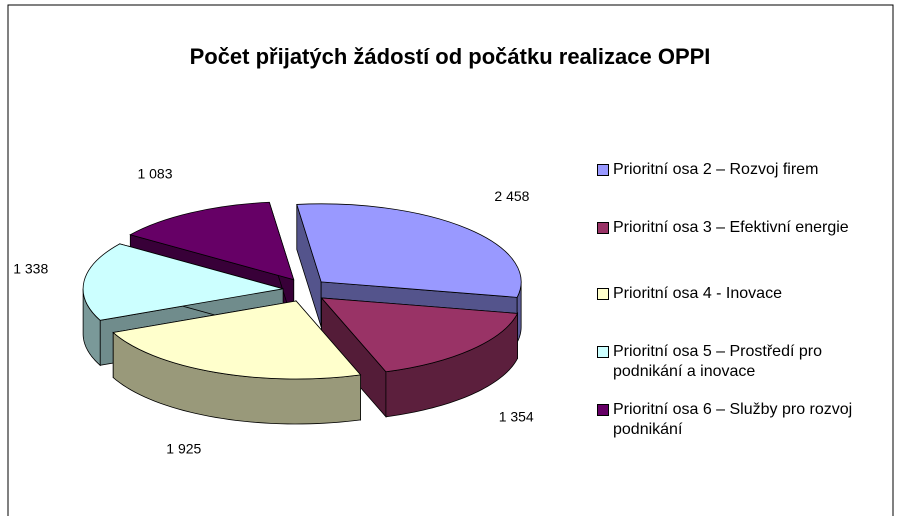  Describe the element at coordinates (716, 169) in the screenshot. I see `legend-label: Prioritní osa 2 – Rozvoj firem` at that location.